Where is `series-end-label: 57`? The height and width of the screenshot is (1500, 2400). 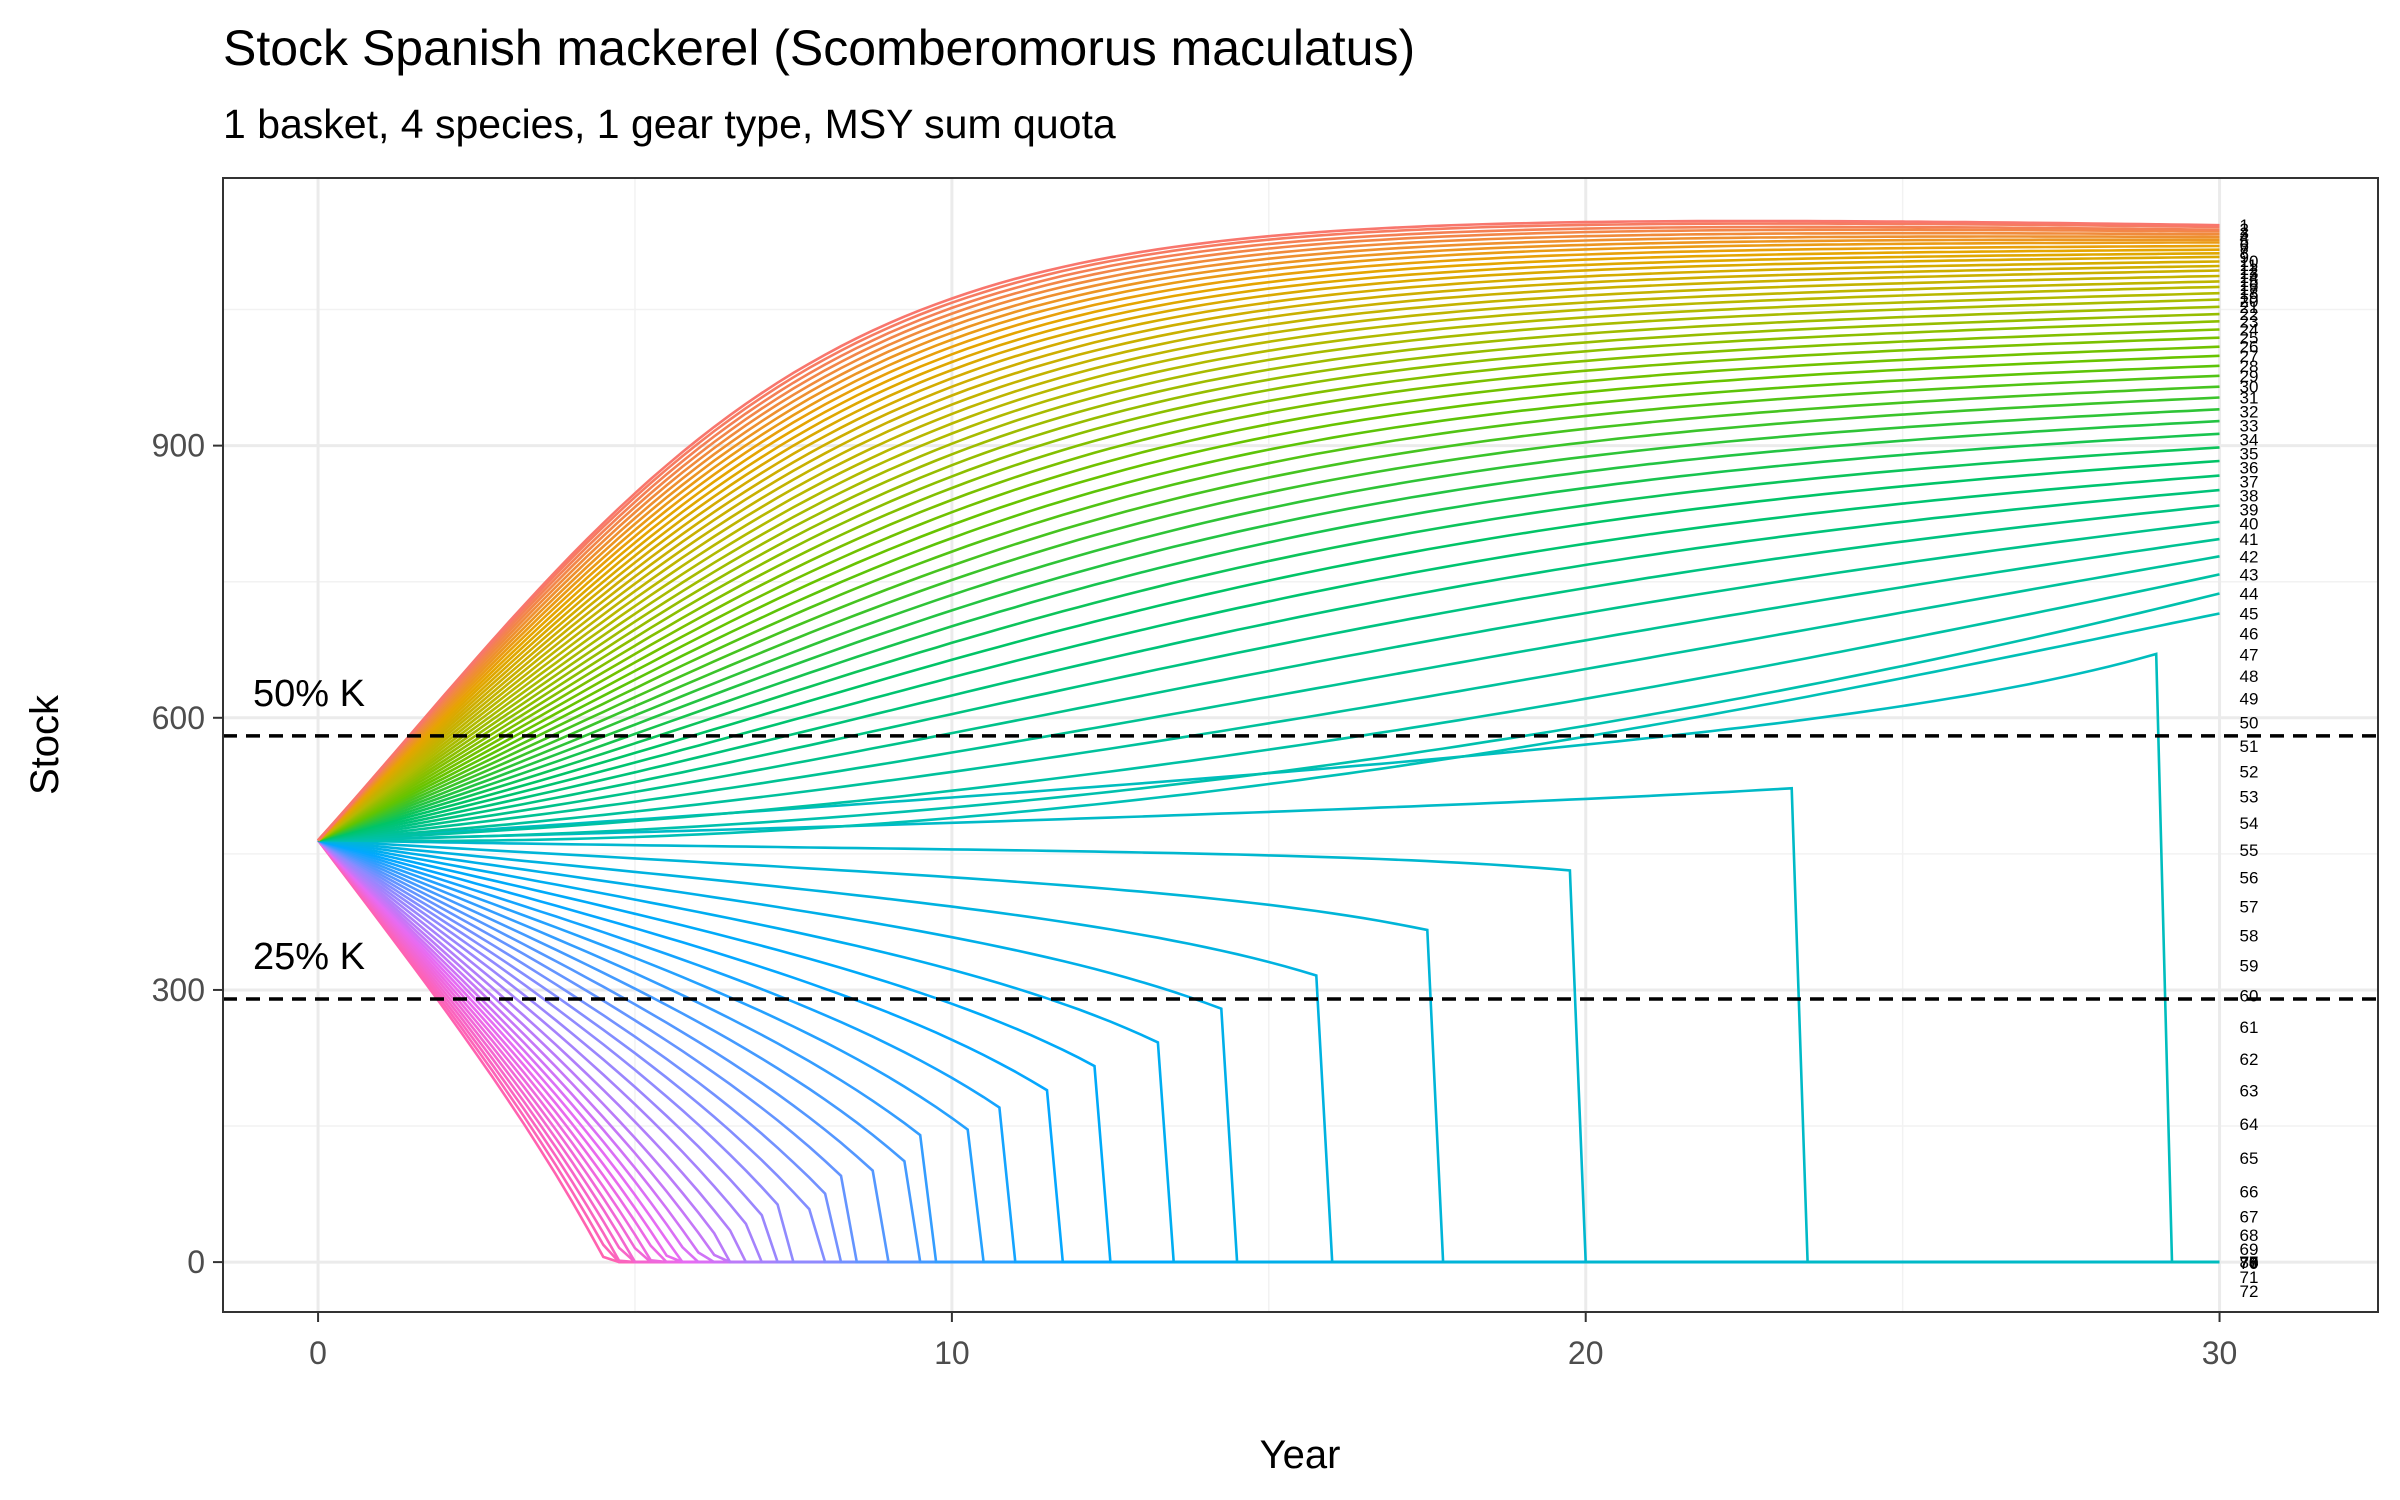 series-end-label: 57 is located at coordinates (2249, 907).